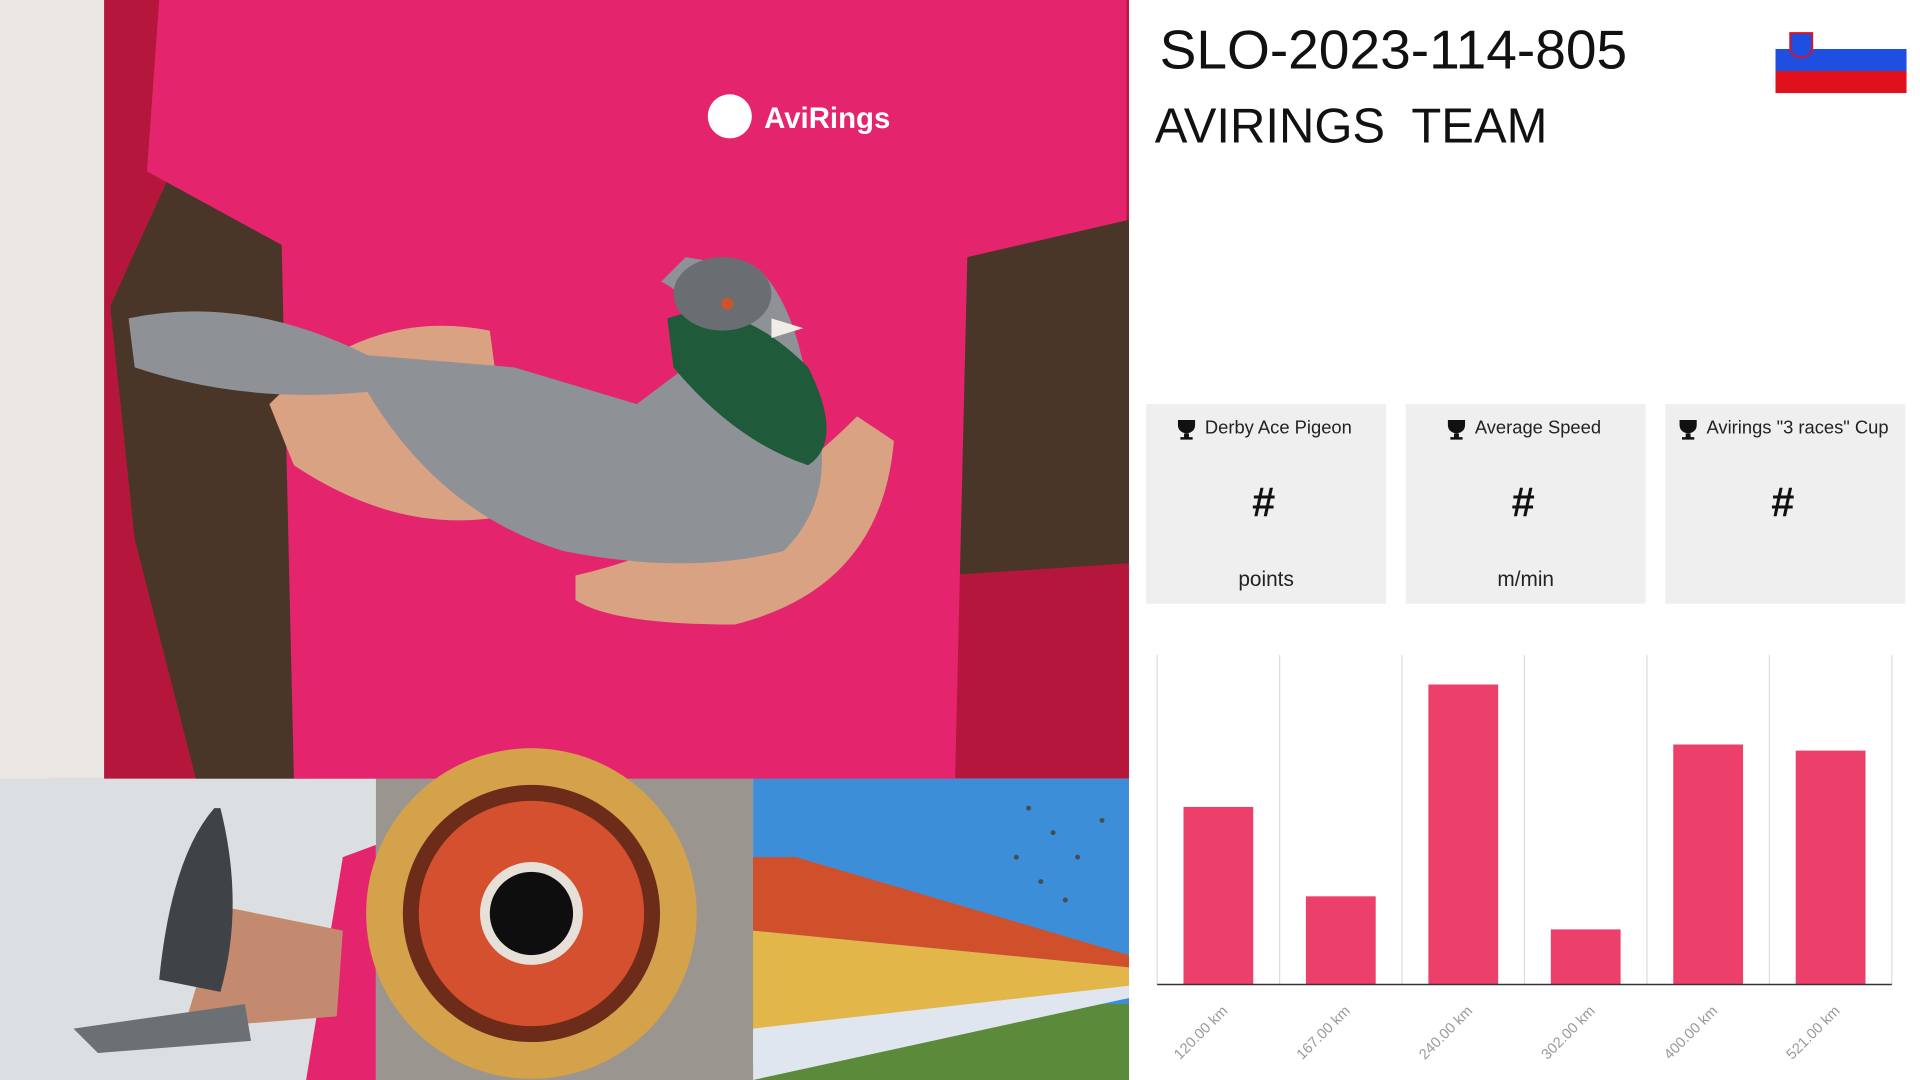 This screenshot has width=1920, height=1080. Describe the element at coordinates (1814, 1033) in the screenshot. I see `x-tick-label: 521.00 km` at that location.